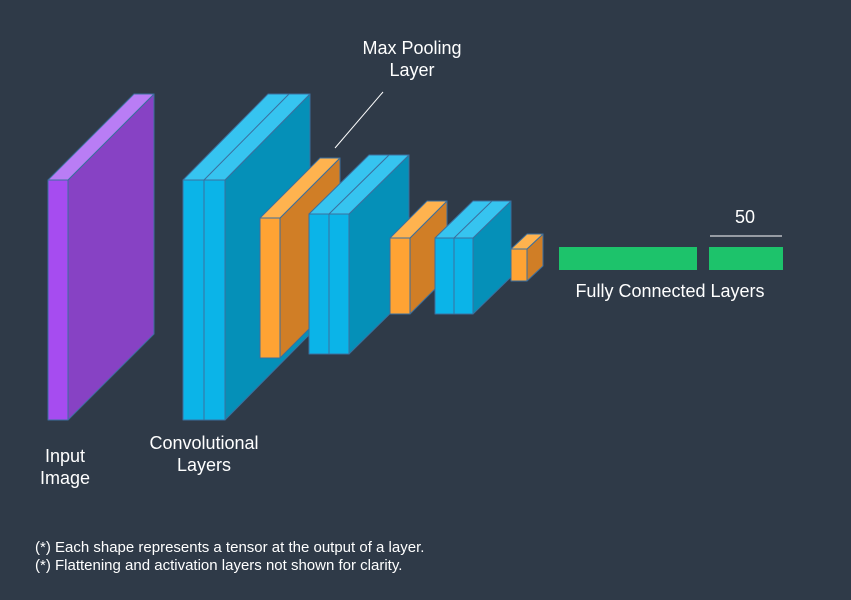  Describe the element at coordinates (412, 48) in the screenshot. I see `max-pooling-label-line1: Max Pooling` at that location.